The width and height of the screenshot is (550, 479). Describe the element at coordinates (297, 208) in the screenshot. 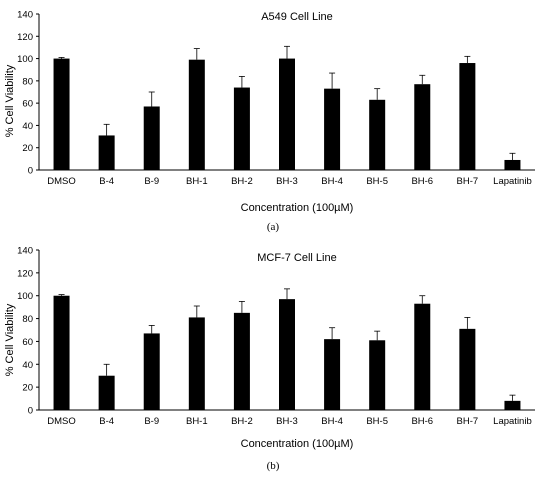

I see `panel-a-x-axis-label: Concentration (100µM)` at that location.